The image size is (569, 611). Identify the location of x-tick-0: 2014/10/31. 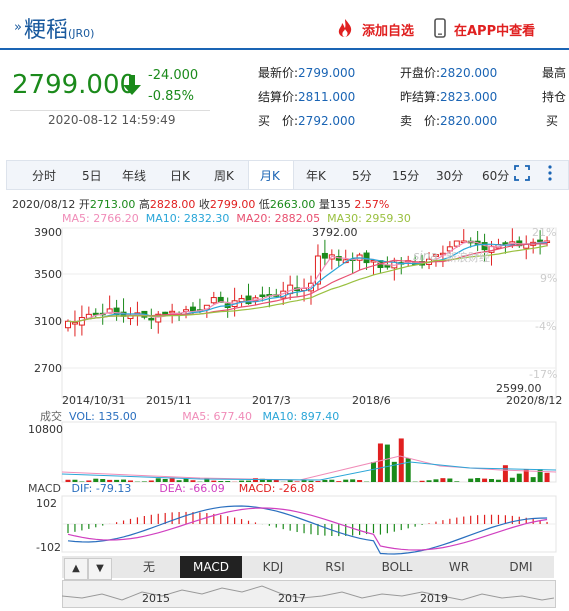
(94, 400).